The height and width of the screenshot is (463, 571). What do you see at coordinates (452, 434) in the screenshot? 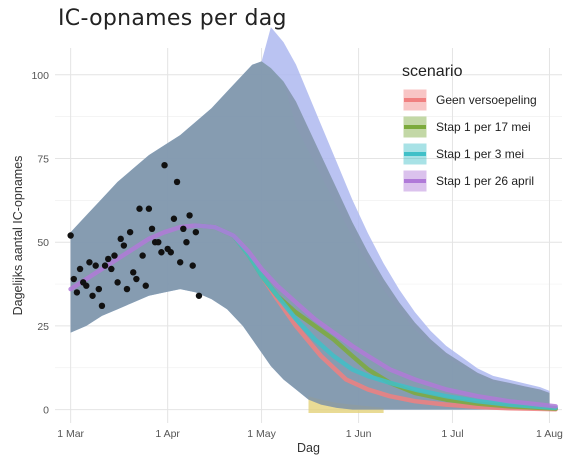
I see `x-tick-label: 1 Jul` at bounding box center [452, 434].